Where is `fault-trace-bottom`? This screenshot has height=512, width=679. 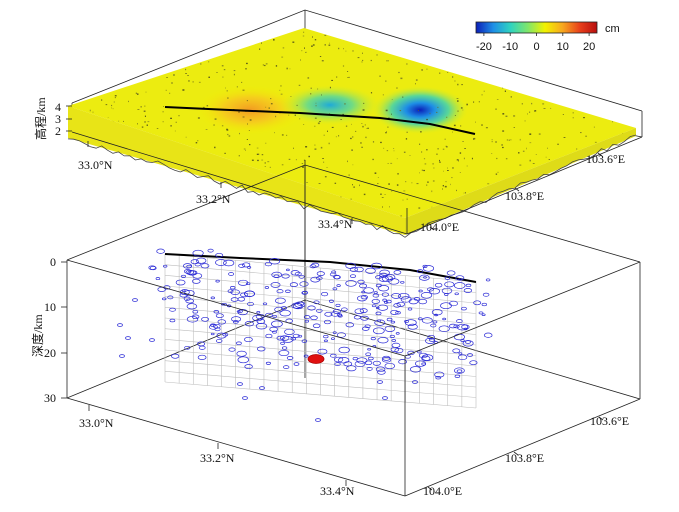 fault-trace-bottom is located at coordinates (320, 268).